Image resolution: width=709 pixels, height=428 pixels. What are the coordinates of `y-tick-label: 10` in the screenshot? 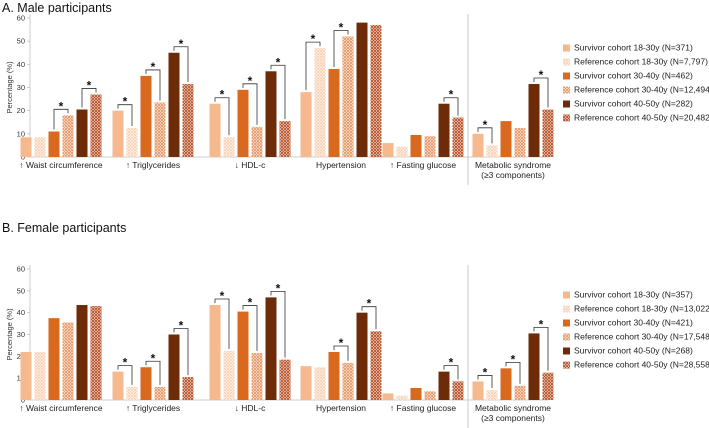 It's located at (21, 133).